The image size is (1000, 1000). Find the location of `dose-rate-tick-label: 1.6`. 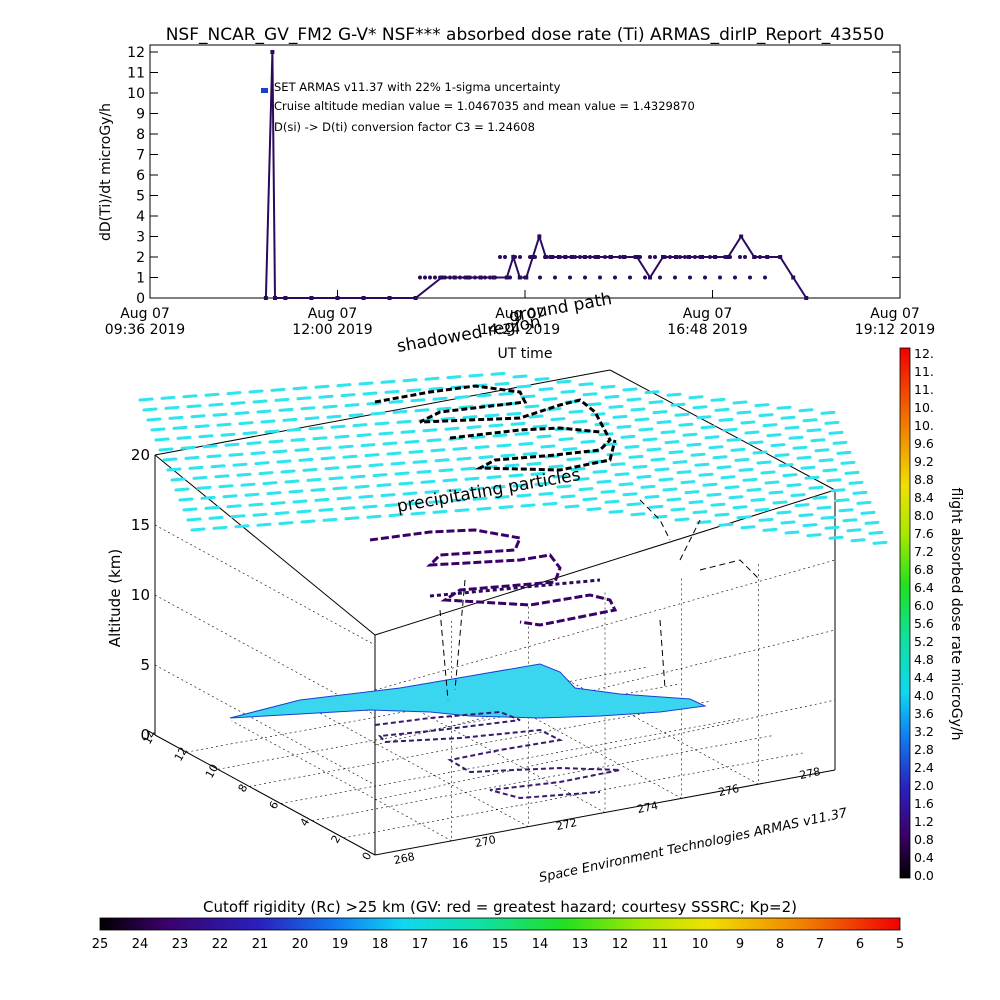

dose-rate-tick-label: 1.6 is located at coordinates (924, 803).